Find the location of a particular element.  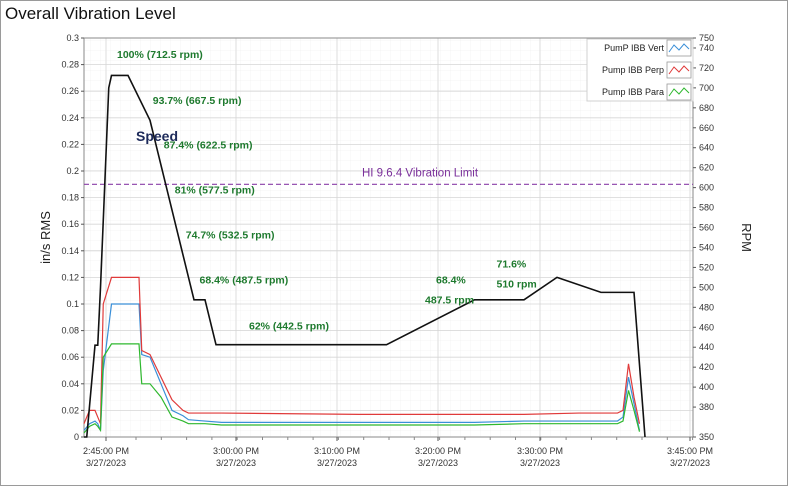

annotation-label: 62% (442.5 rpm) is located at coordinates (289, 326).